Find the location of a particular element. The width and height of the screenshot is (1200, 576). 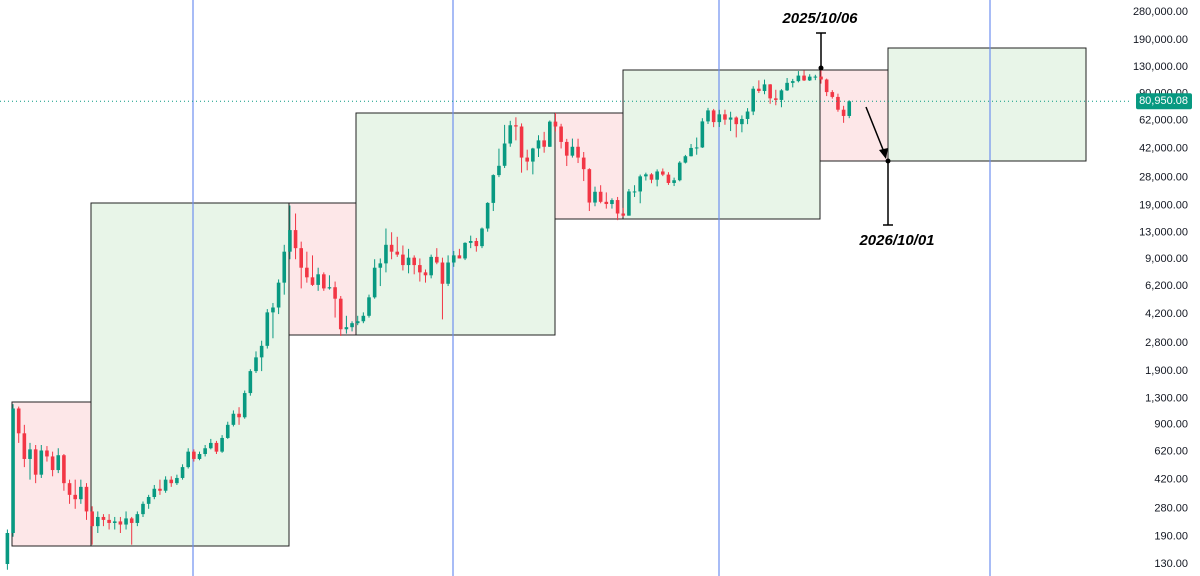

annotation-arrow is located at coordinates (875, 129).